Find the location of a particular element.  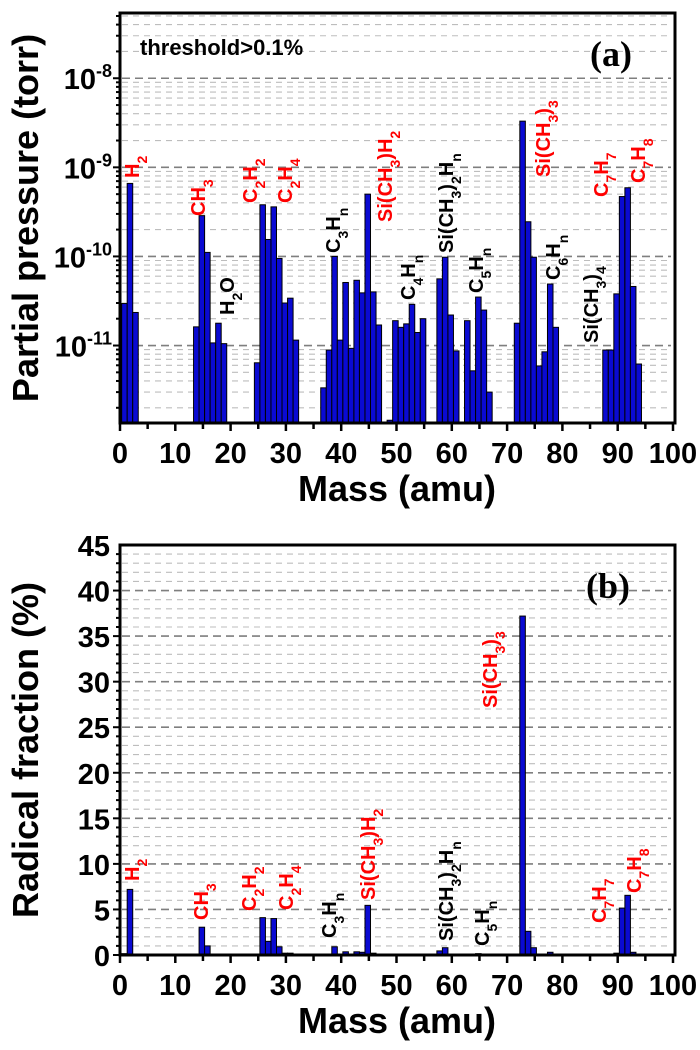

y-tick-label: 0 is located at coordinates (102, 957).